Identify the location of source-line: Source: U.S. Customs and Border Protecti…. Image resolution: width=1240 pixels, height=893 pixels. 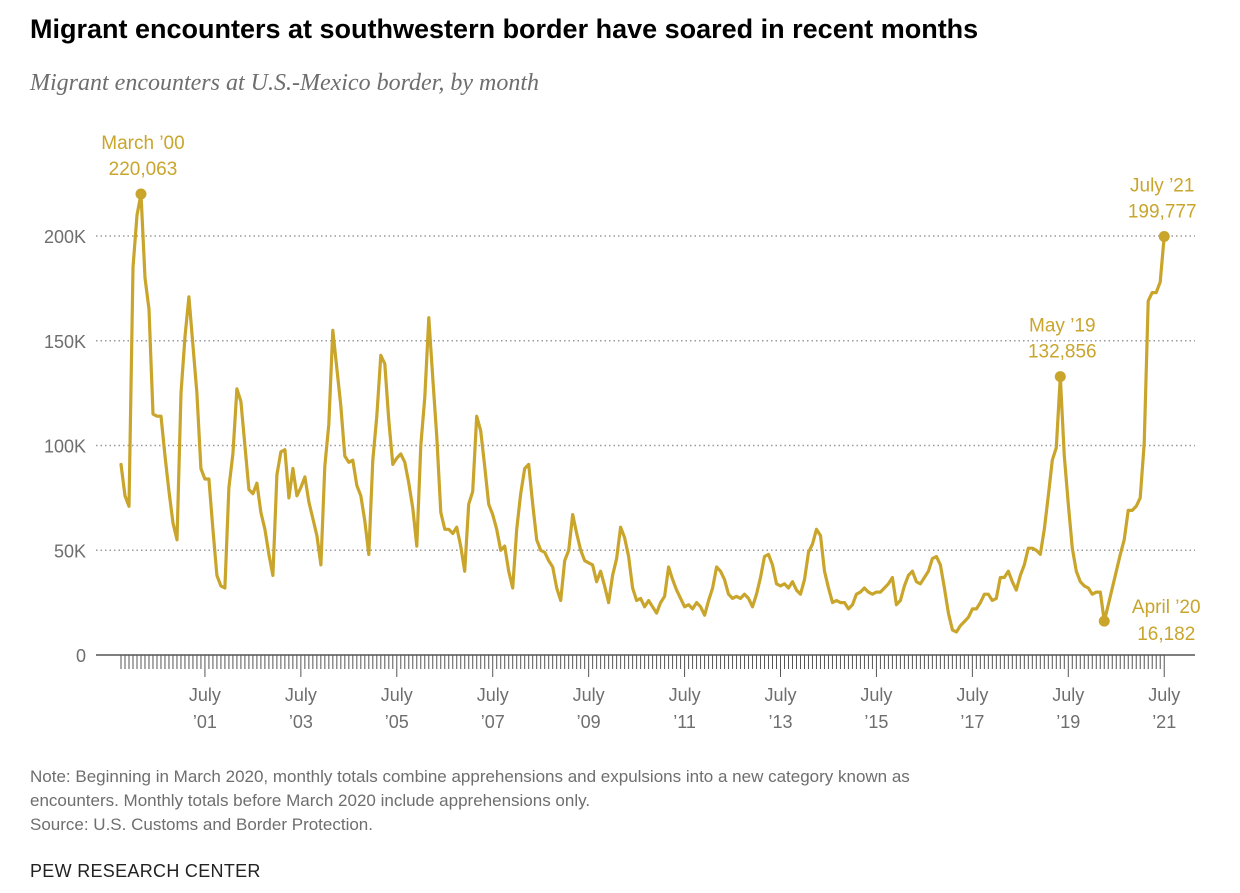
(201, 824).